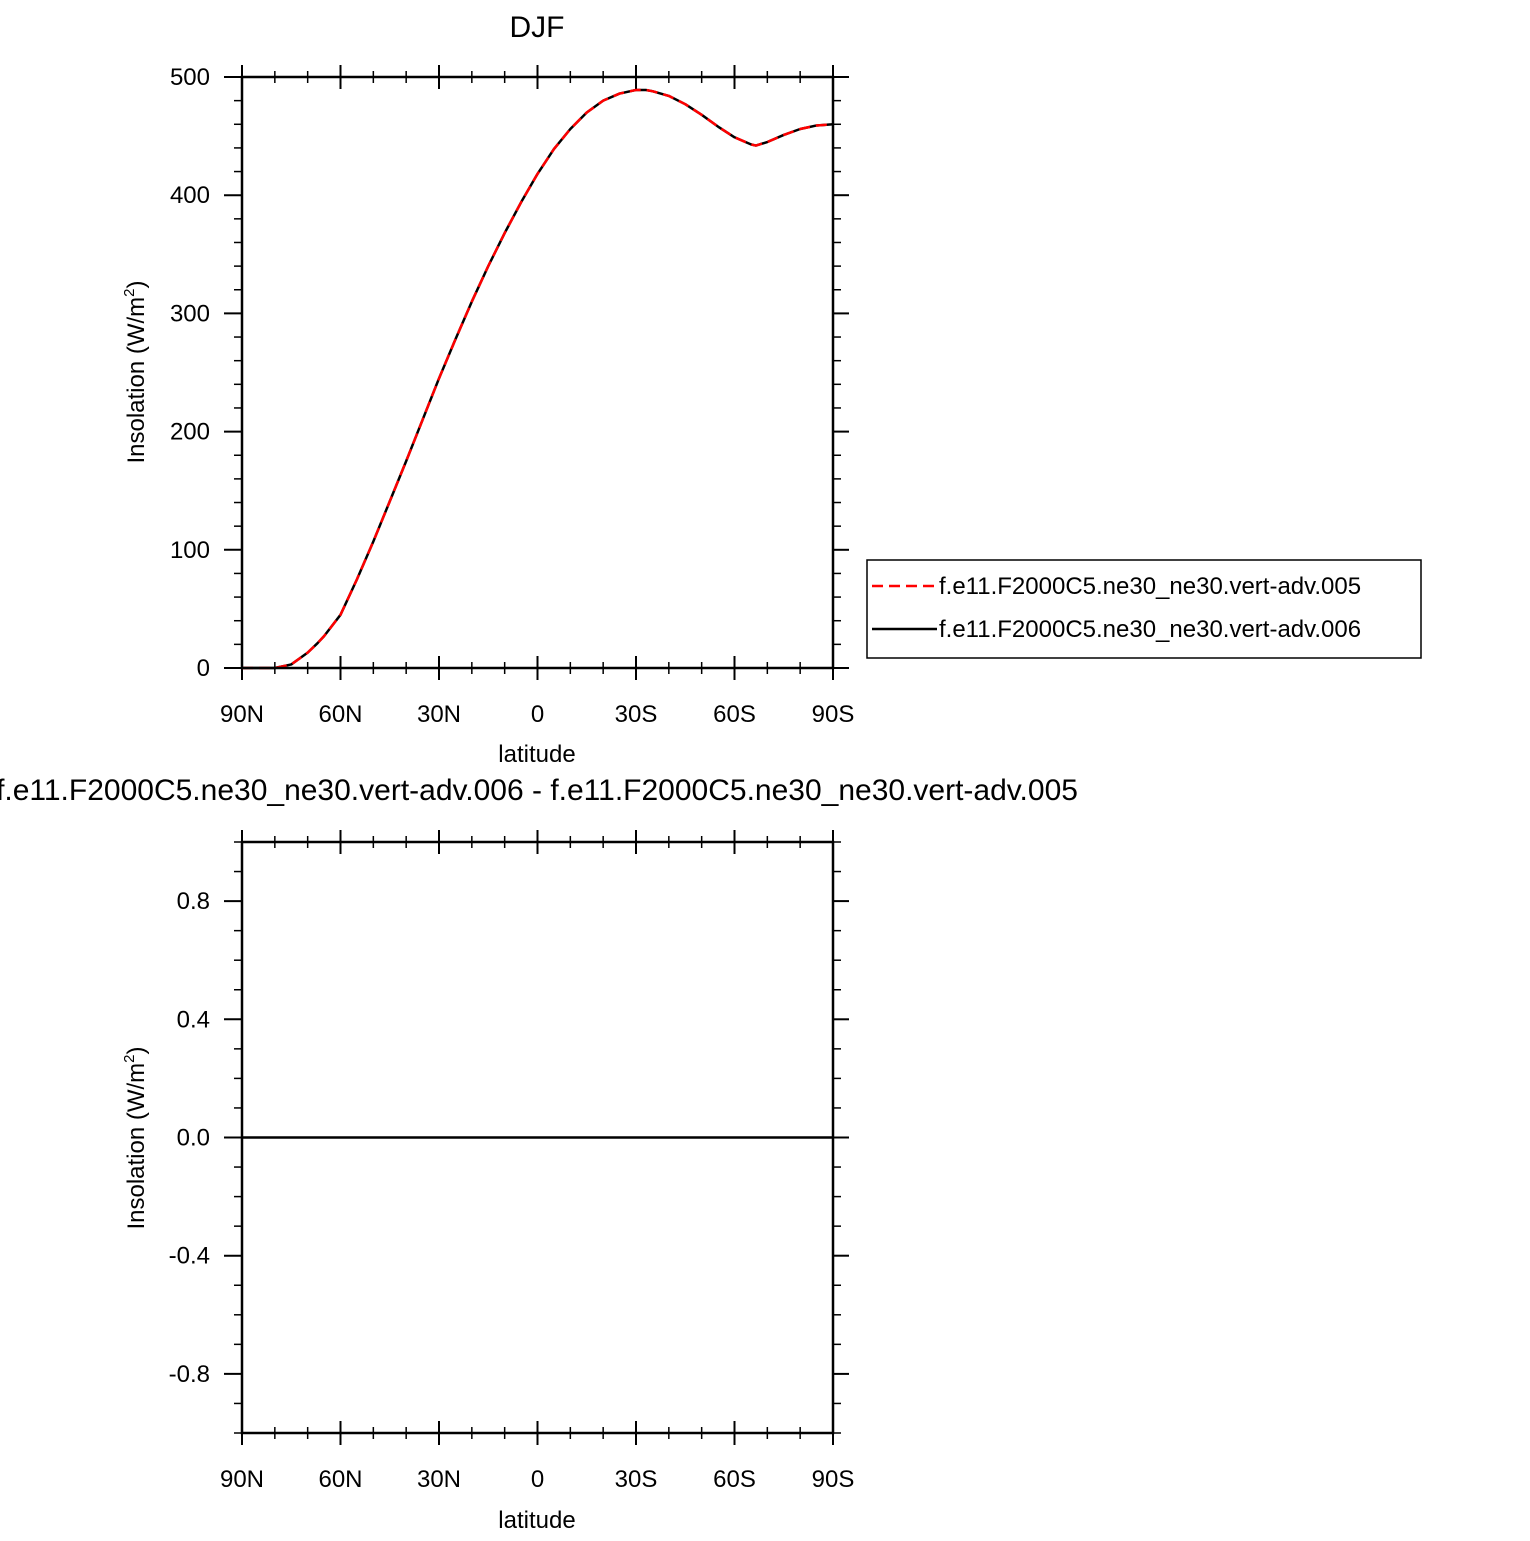 This screenshot has height=1541, width=1530. I want to click on top-x-tick-label: 90N, so click(242, 714).